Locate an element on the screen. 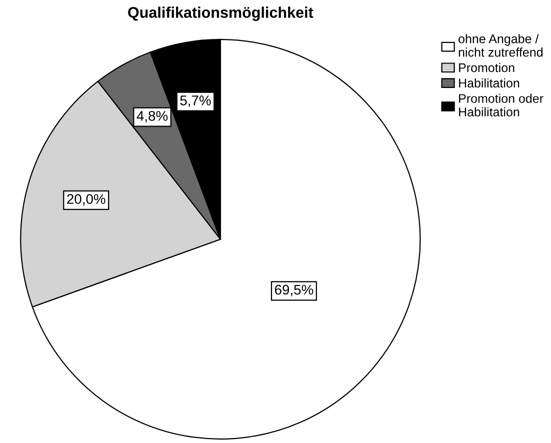 This screenshot has width=551, height=443. data-label: 69,5% is located at coordinates (294, 290).